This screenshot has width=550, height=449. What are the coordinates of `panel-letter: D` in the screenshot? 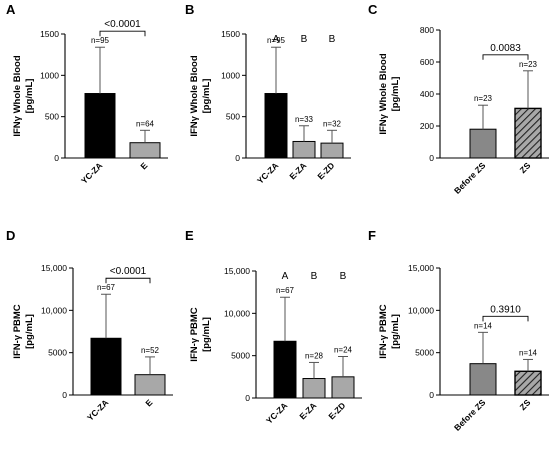 It's located at (10, 235).